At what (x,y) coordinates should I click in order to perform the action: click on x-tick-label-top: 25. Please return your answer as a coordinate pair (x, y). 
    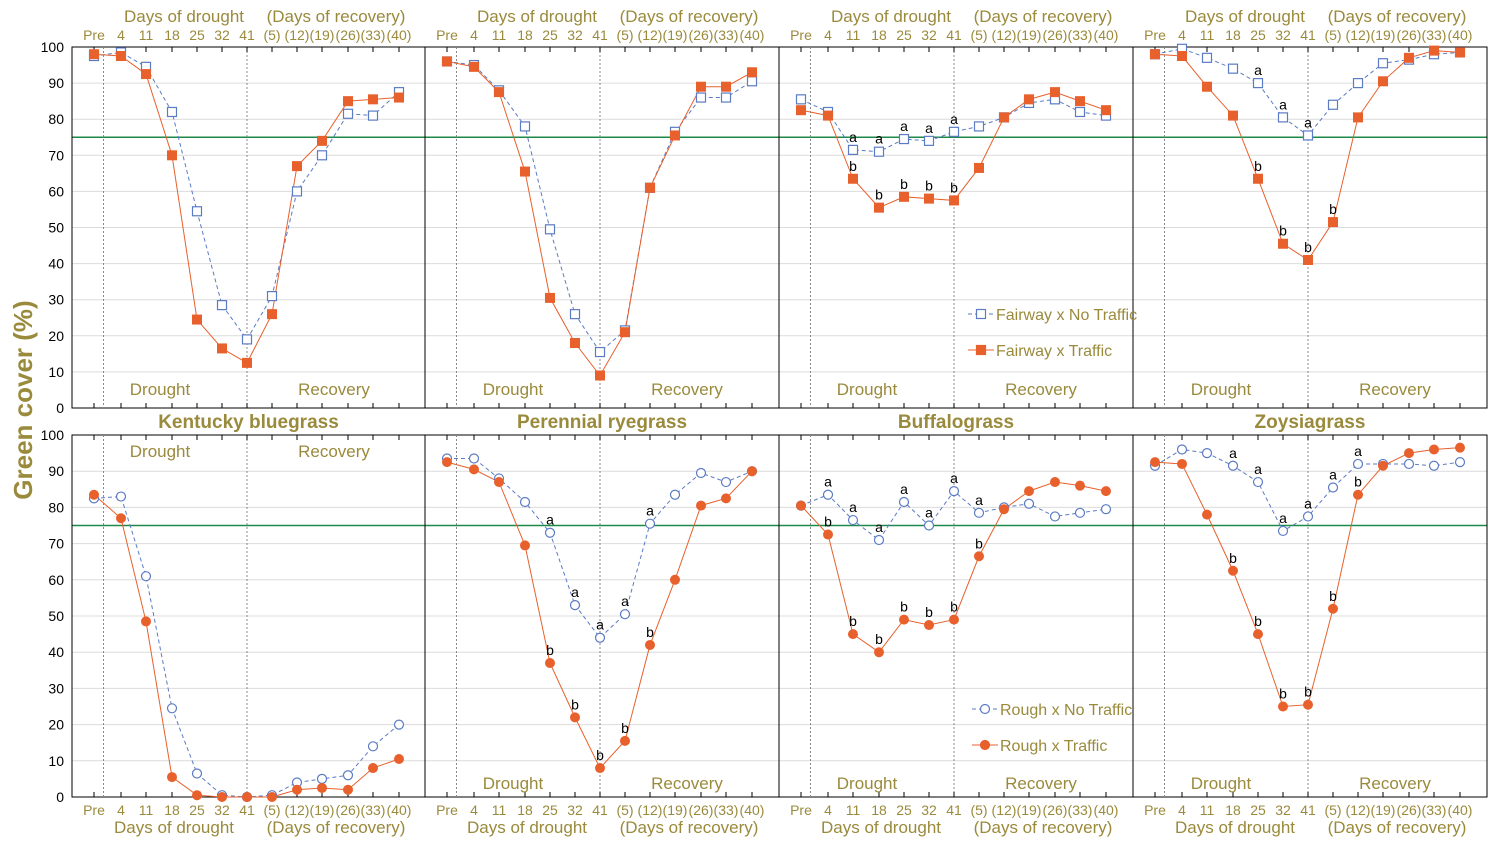
    Looking at the image, I should click on (197, 35).